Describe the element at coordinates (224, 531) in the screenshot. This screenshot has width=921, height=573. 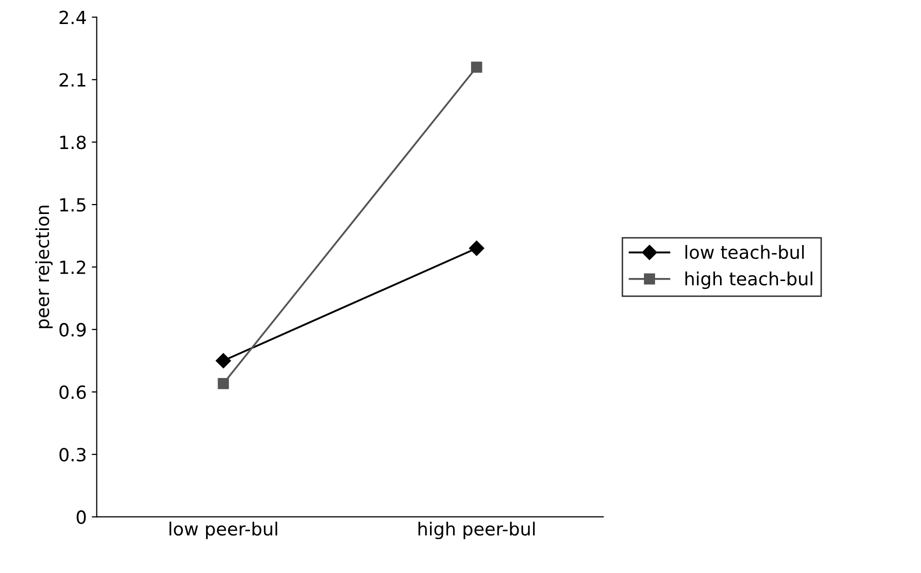
I see `x-tick-label: low peer-bul` at that location.